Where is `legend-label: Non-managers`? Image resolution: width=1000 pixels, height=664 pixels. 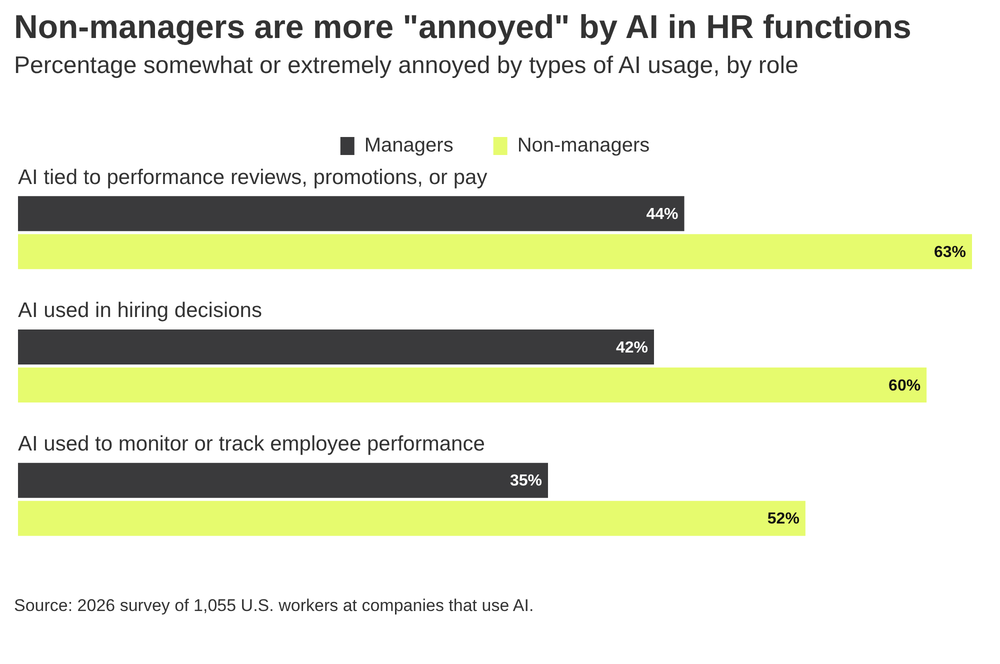
legend-label: Non-managers is located at coordinates (583, 145).